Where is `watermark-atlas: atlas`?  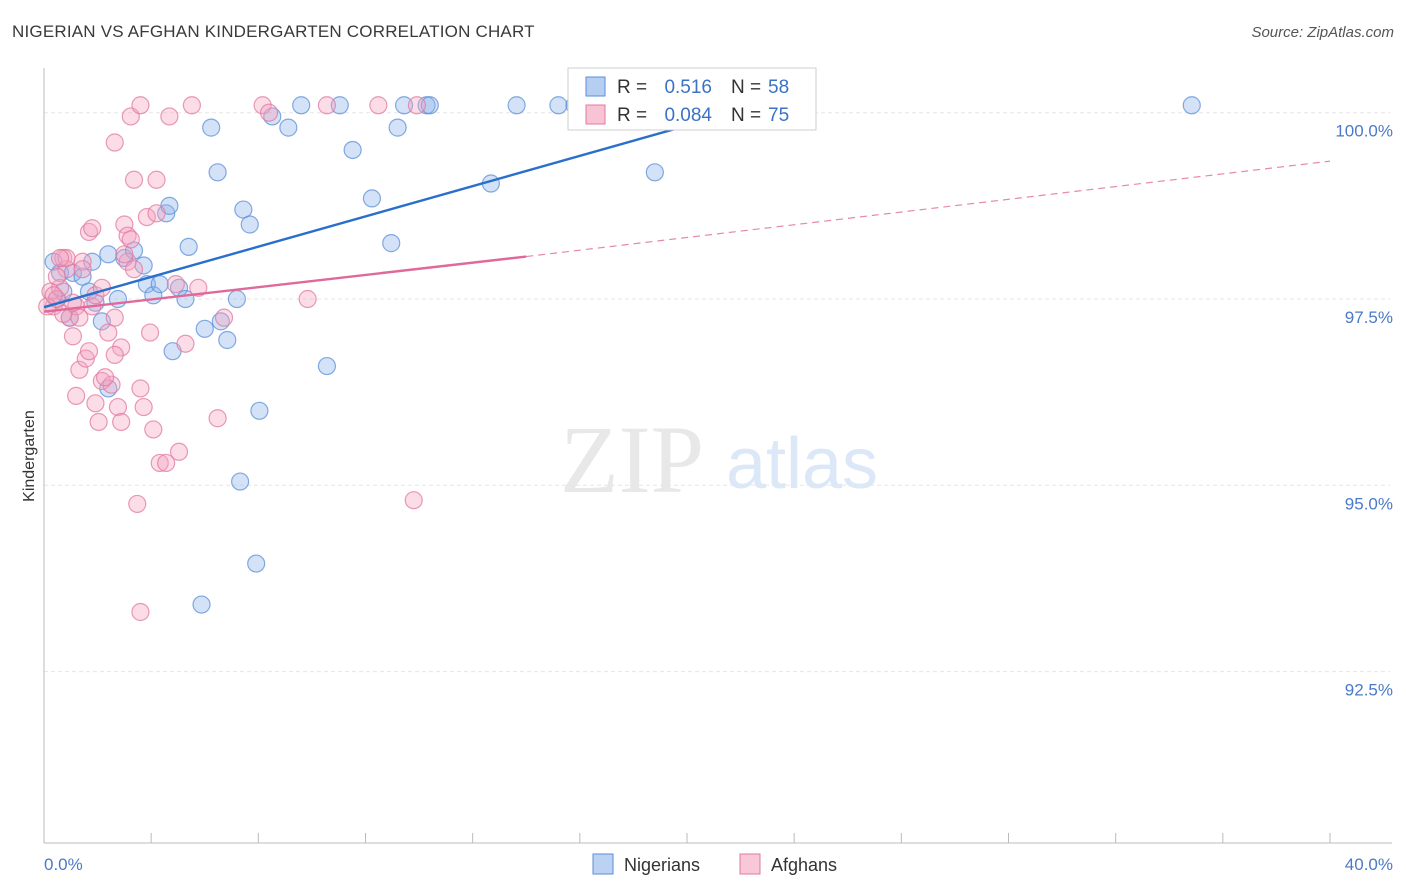 watermark-atlas: atlas is located at coordinates (802, 464).